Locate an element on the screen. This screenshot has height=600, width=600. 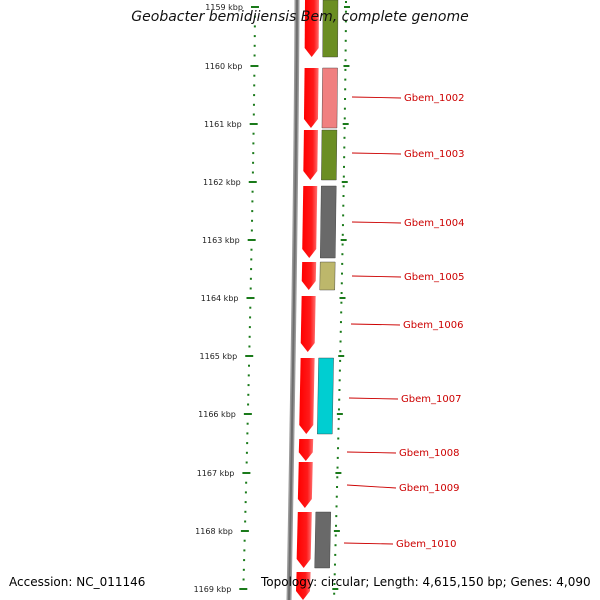
gene-label: Gbem_1009 is located at coordinates (429, 488).